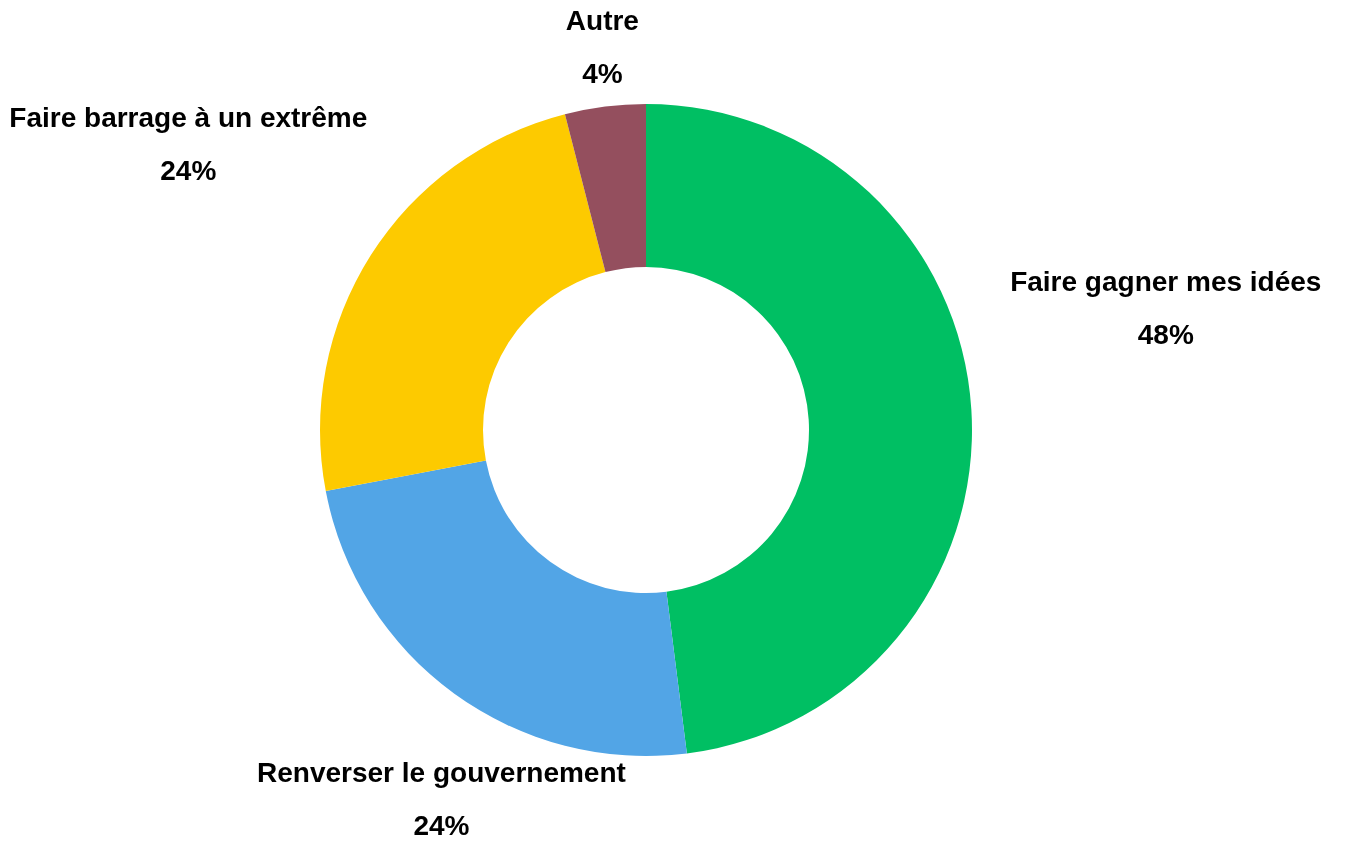 The height and width of the screenshot is (850, 1349). Describe the element at coordinates (441, 772) in the screenshot. I see `slice-label: Renverser le gouvernement` at that location.